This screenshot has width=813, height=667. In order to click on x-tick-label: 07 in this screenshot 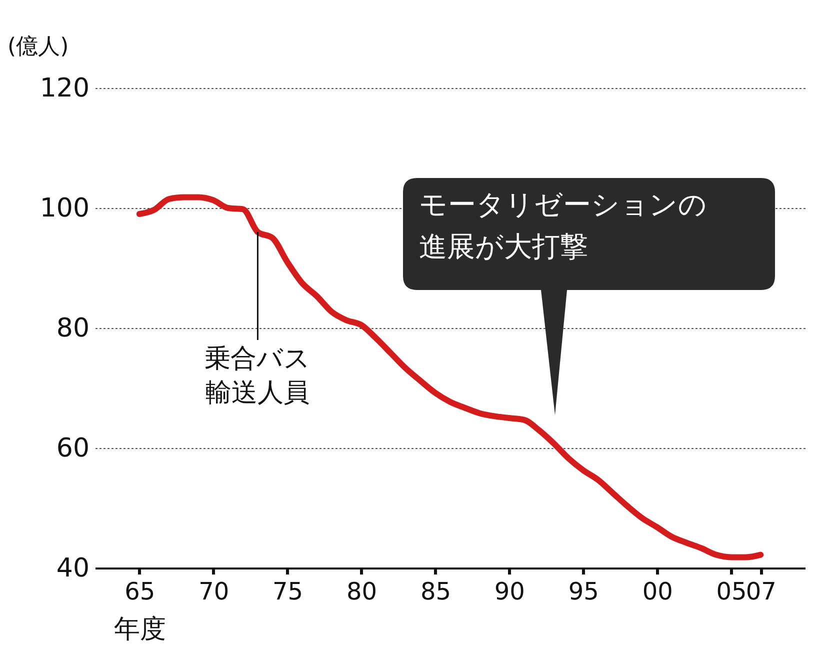, I will do `click(761, 592)`.